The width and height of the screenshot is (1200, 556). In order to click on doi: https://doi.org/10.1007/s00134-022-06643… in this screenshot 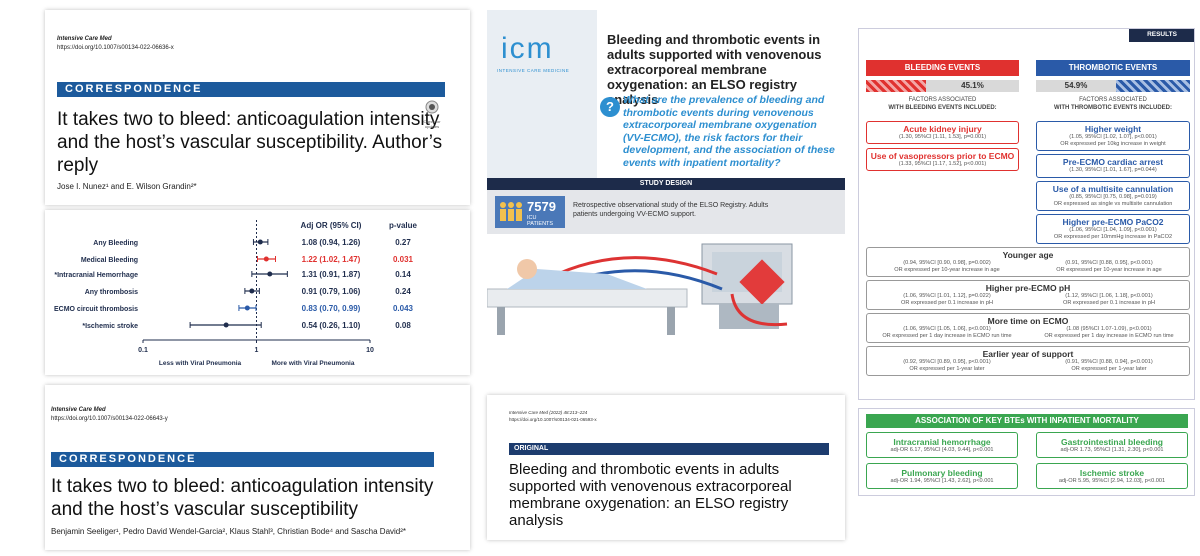, I will do `click(109, 419)`.